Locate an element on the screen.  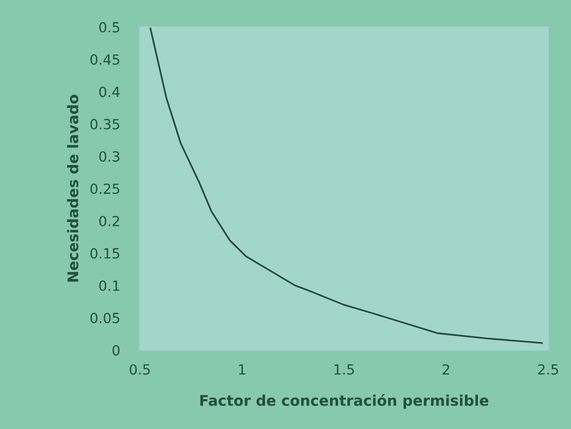
y-tick-label: 0.5 is located at coordinates (109, 27).